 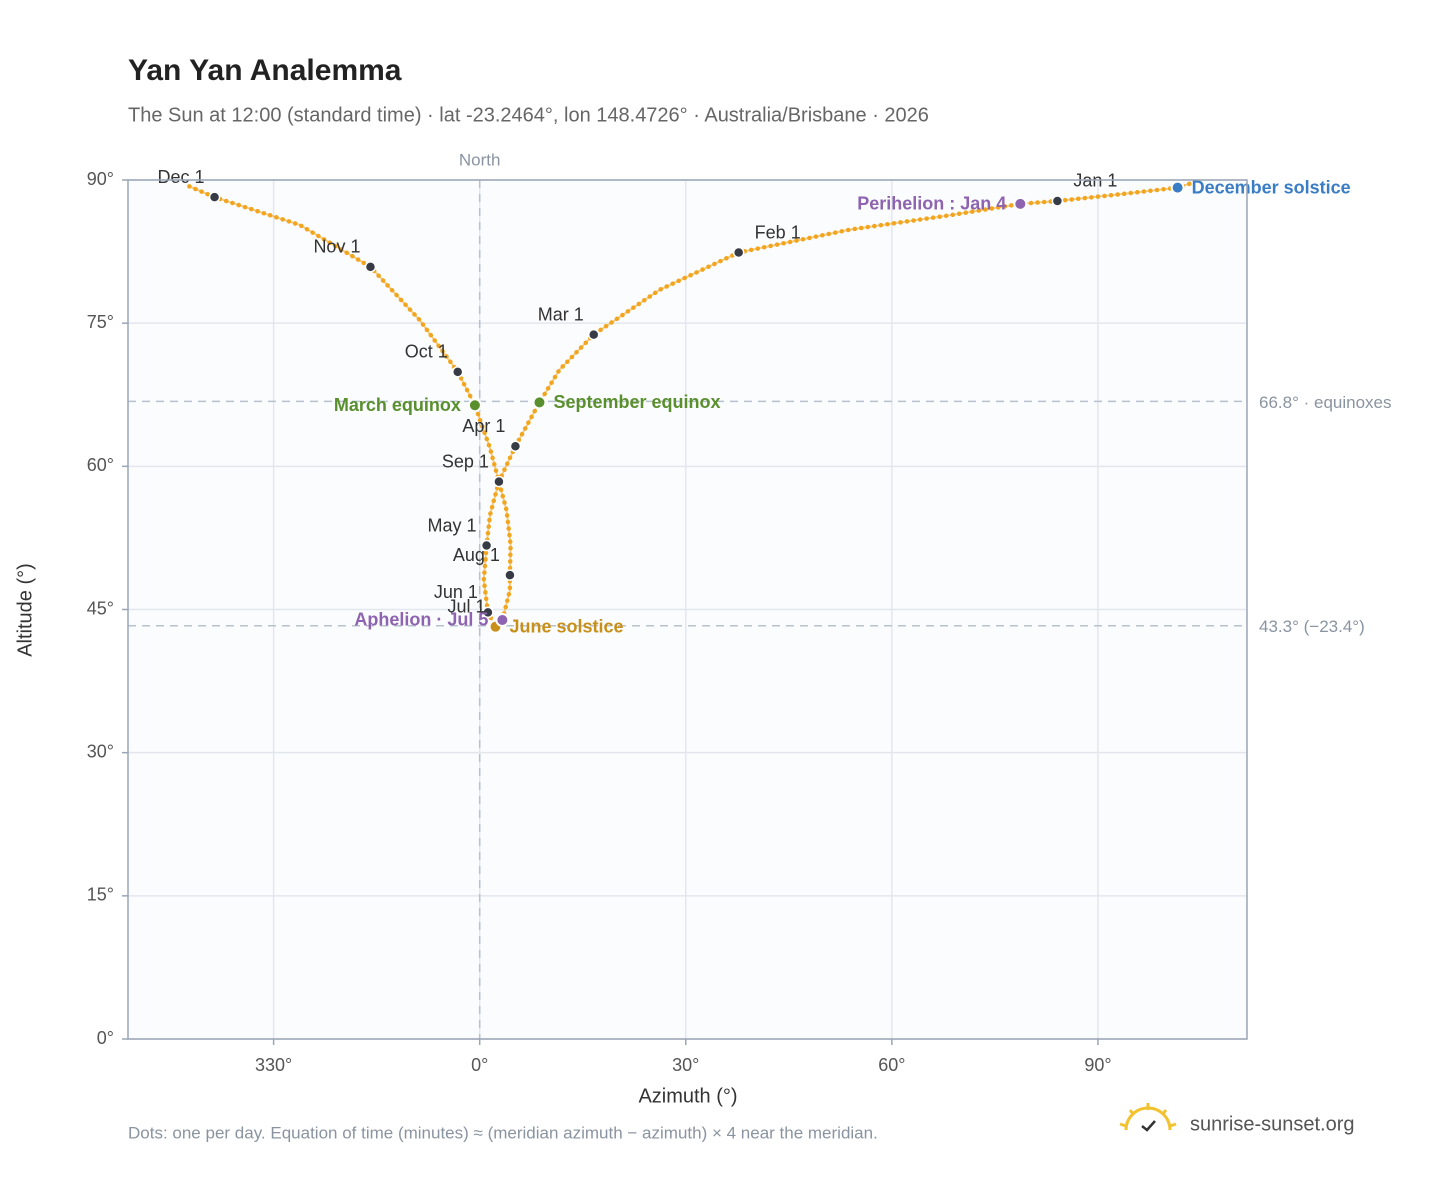 What do you see at coordinates (1325, 402) in the screenshot?
I see `reference-label: 66.8° · equinoxes` at bounding box center [1325, 402].